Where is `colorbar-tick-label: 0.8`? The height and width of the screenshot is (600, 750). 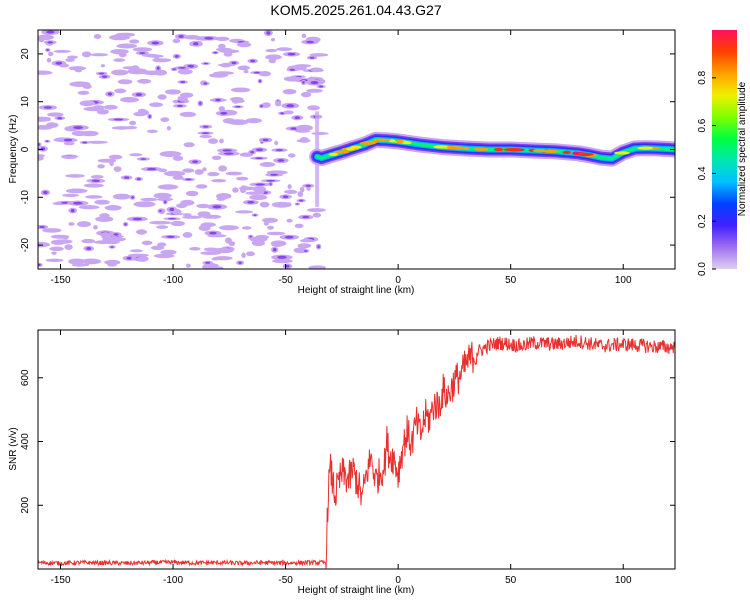 colorbar-tick-label: 0.8 is located at coordinates (702, 77).